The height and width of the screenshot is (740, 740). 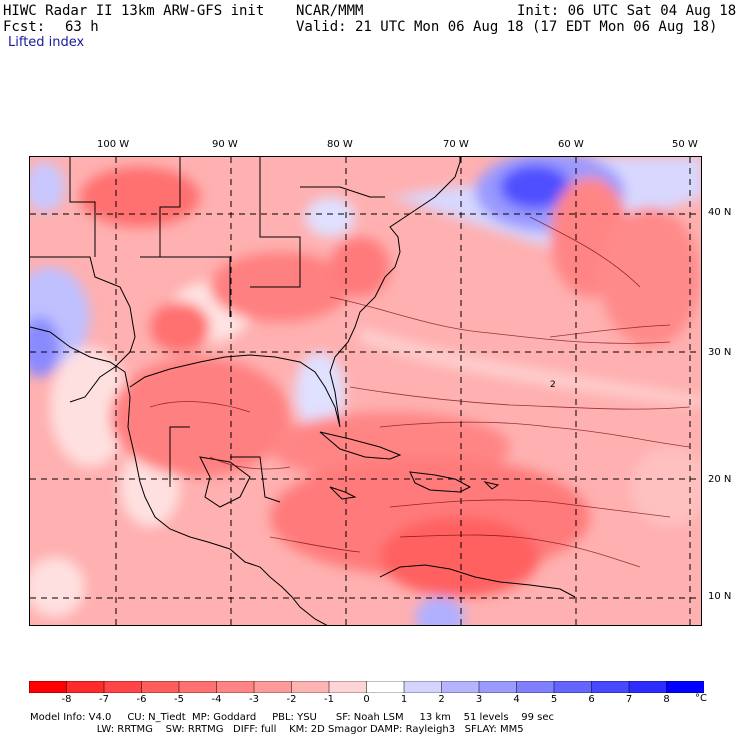 I want to click on colorbar-tick-label: 7, so click(x=629, y=699).